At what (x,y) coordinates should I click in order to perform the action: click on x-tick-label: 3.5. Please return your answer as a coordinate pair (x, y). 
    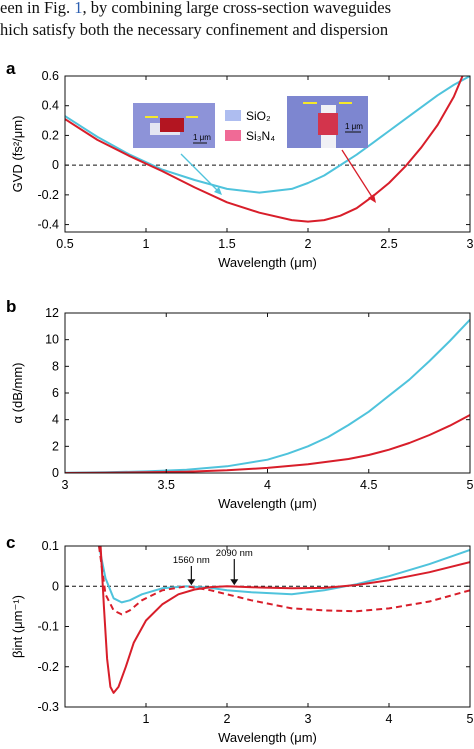
    Looking at the image, I should click on (166, 485).